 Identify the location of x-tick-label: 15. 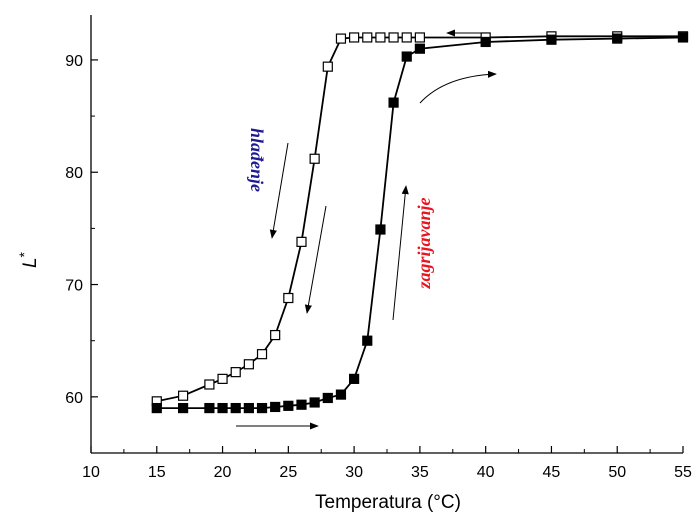
(157, 472).